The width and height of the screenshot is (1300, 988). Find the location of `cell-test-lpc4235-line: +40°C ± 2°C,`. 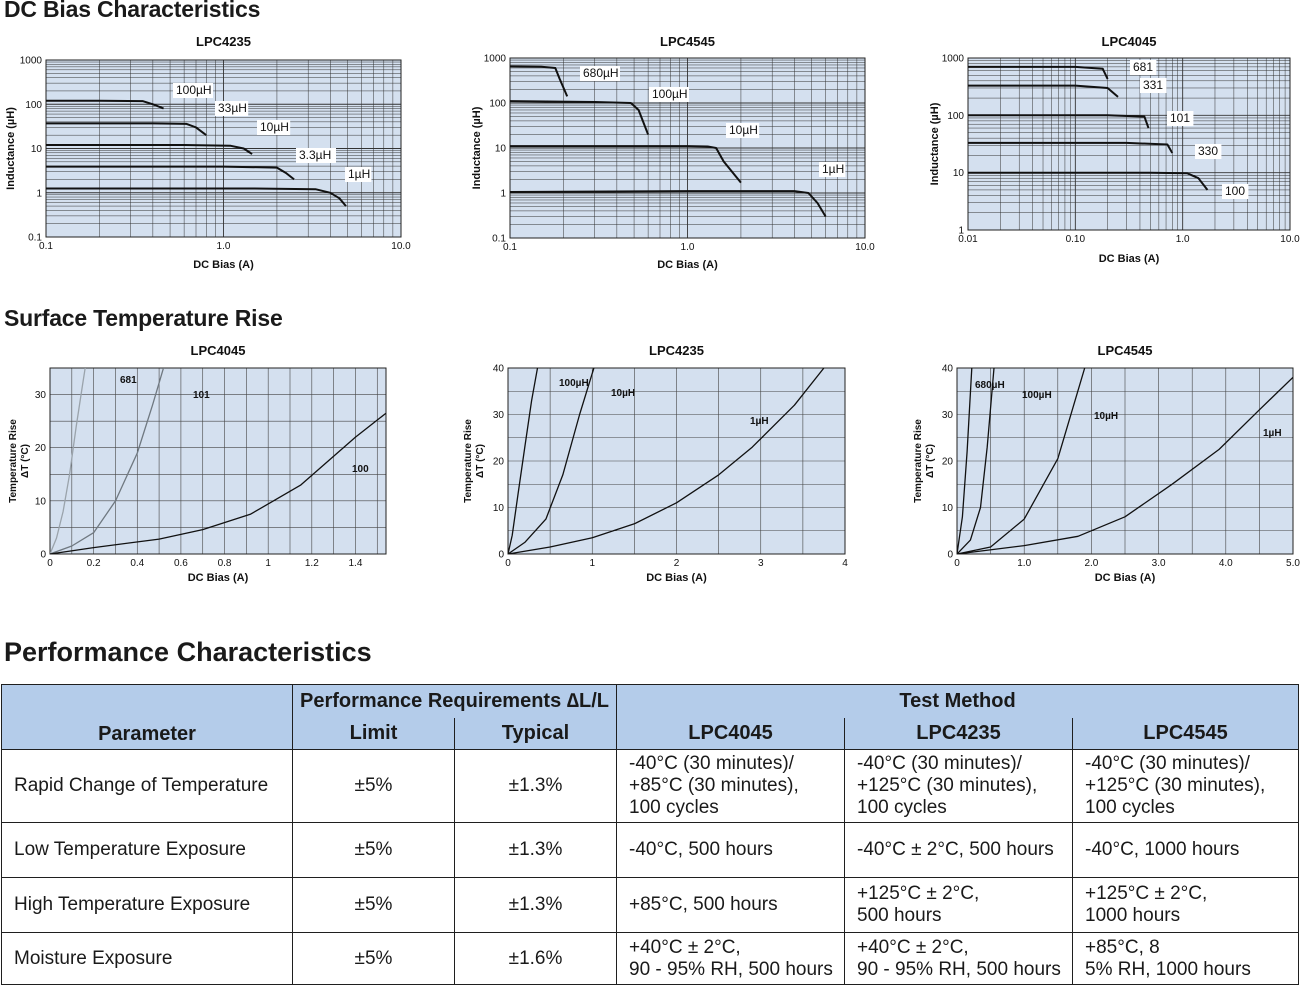

cell-test-lpc4235-line: +40°C ± 2°C, is located at coordinates (913, 947).